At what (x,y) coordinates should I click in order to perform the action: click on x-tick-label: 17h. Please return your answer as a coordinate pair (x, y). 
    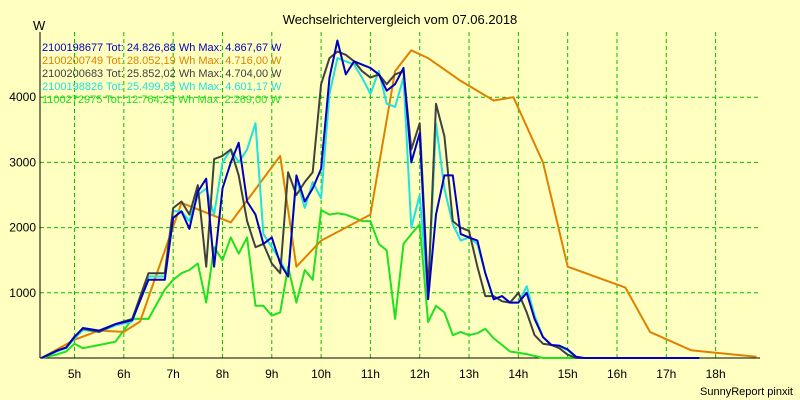
    Looking at the image, I should click on (666, 374).